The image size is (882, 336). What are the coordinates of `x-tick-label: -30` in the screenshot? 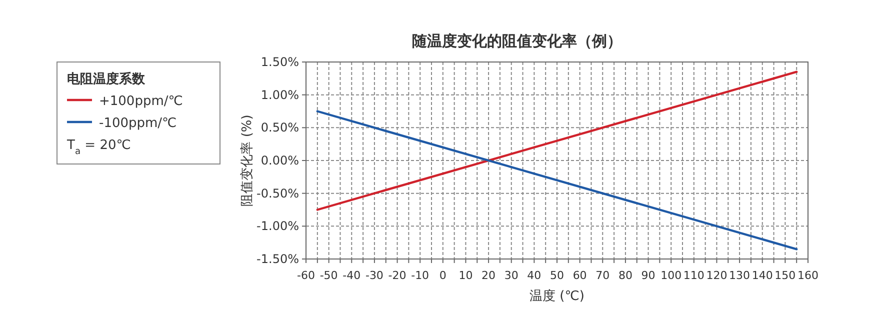 It's located at (374, 275).